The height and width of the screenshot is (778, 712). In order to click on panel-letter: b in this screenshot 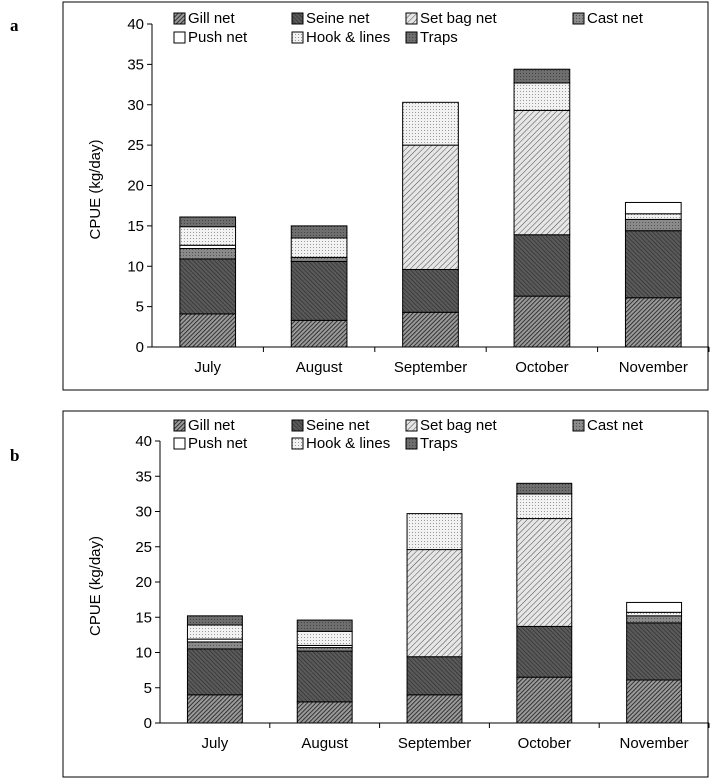, I will do `click(14, 455)`.